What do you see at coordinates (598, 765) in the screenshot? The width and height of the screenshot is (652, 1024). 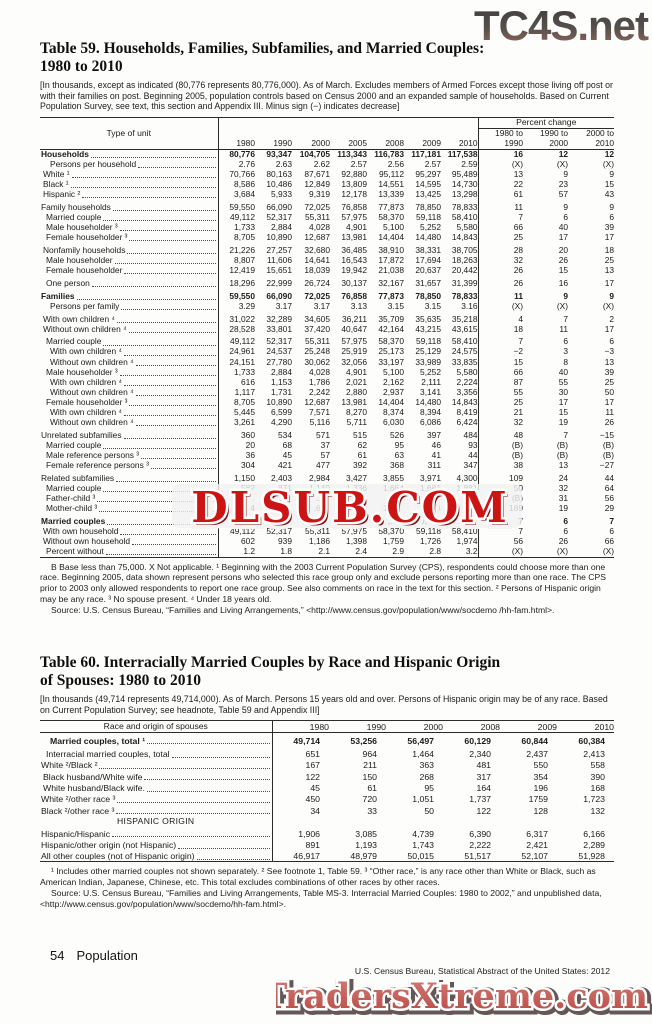 I see `value-cell: 558` at bounding box center [598, 765].